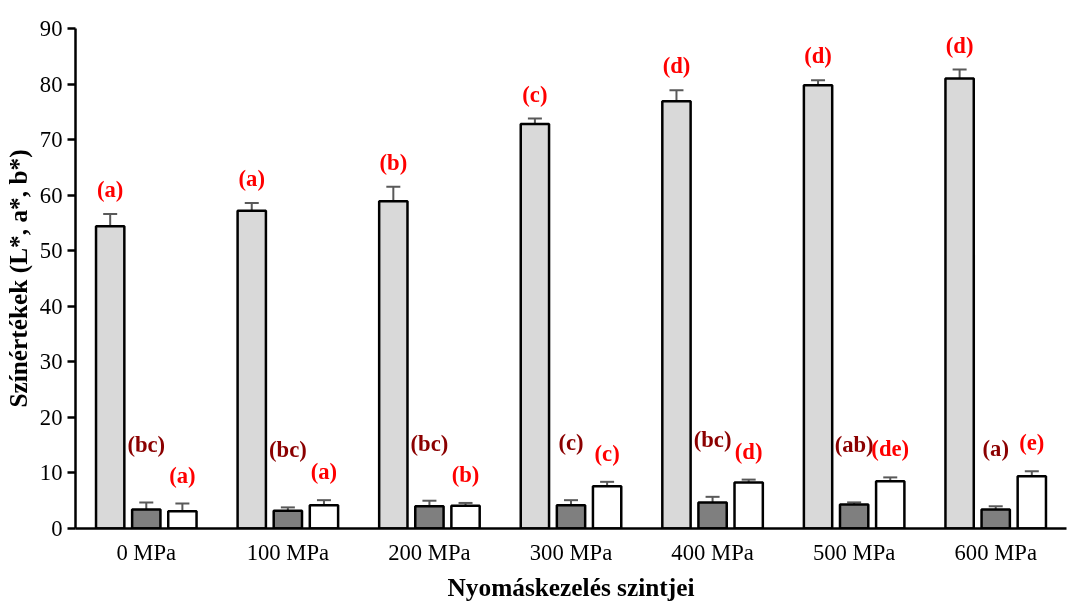  Describe the element at coordinates (51, 84) in the screenshot. I see `y-tick-label: 80` at that location.